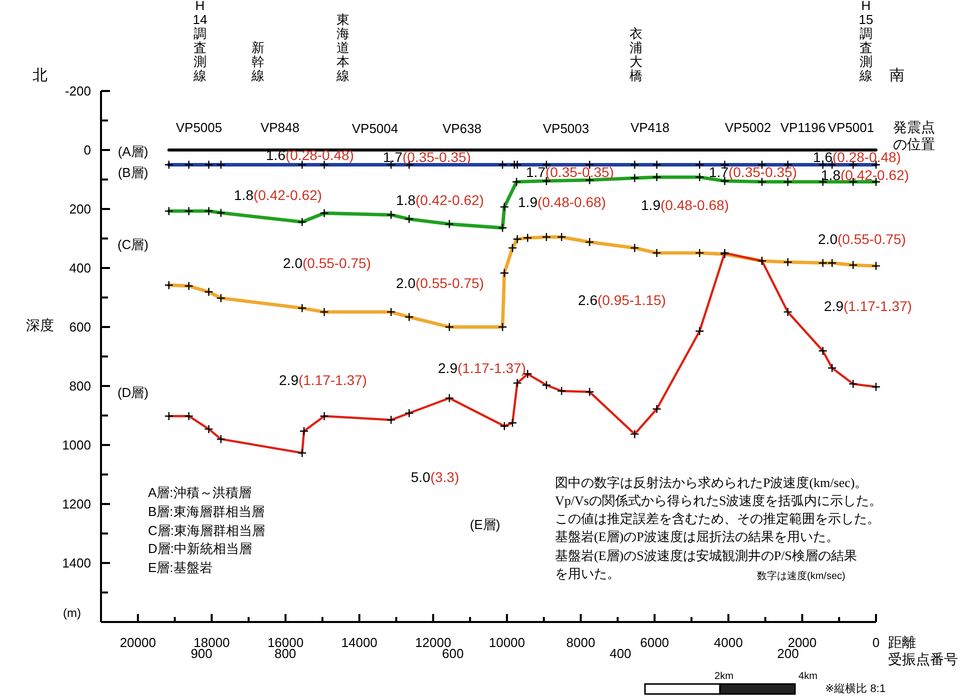 The image size is (967, 697). Describe the element at coordinates (711, 482) in the screenshot. I see `annotation: 図中の数字は反射法から求められたP波速度(km/sec)。` at that location.